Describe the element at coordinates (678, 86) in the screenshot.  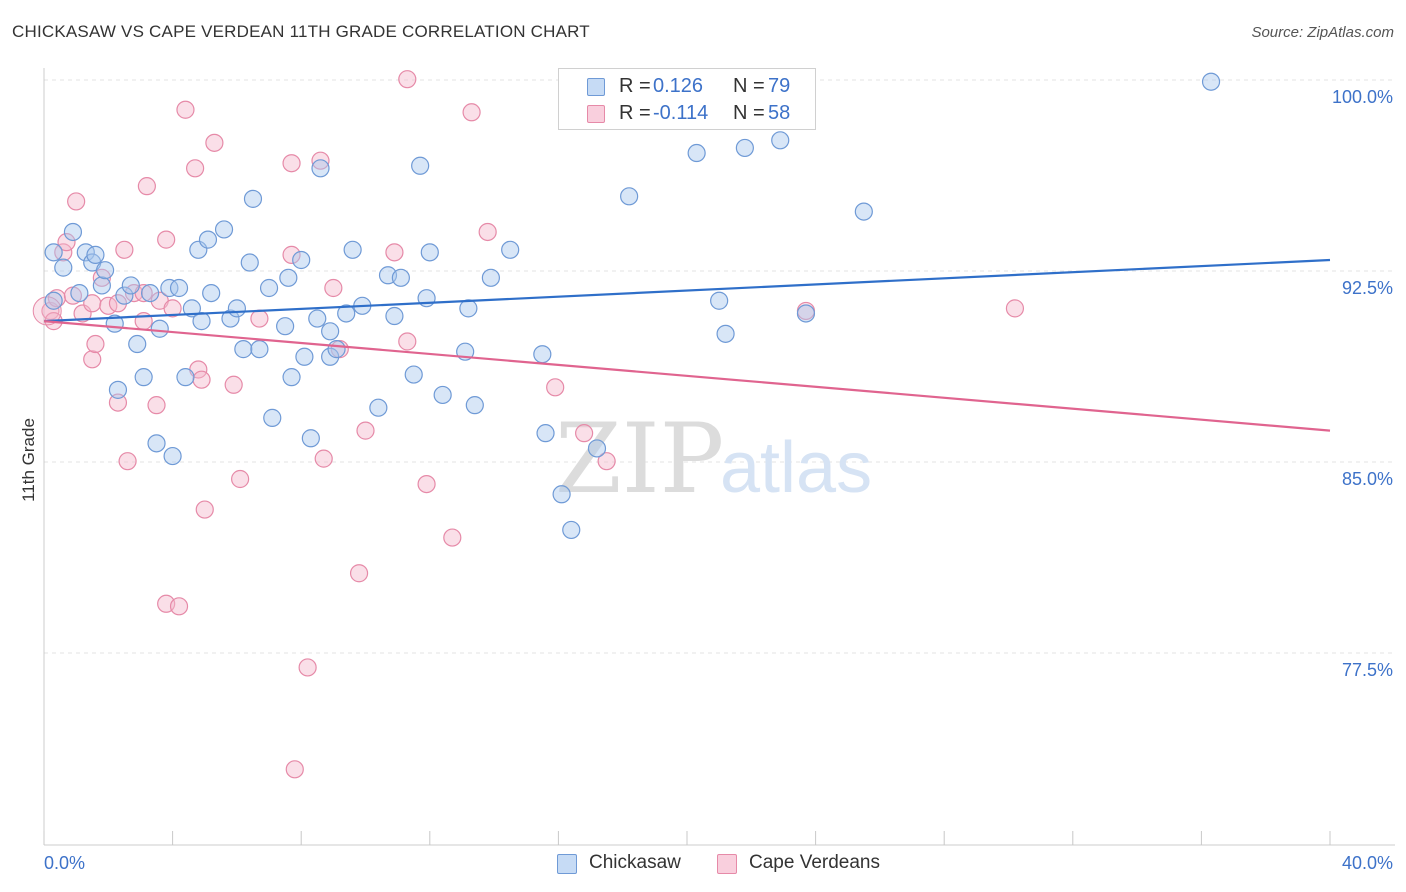
I see `legend-r-value: 0.126` at that location.